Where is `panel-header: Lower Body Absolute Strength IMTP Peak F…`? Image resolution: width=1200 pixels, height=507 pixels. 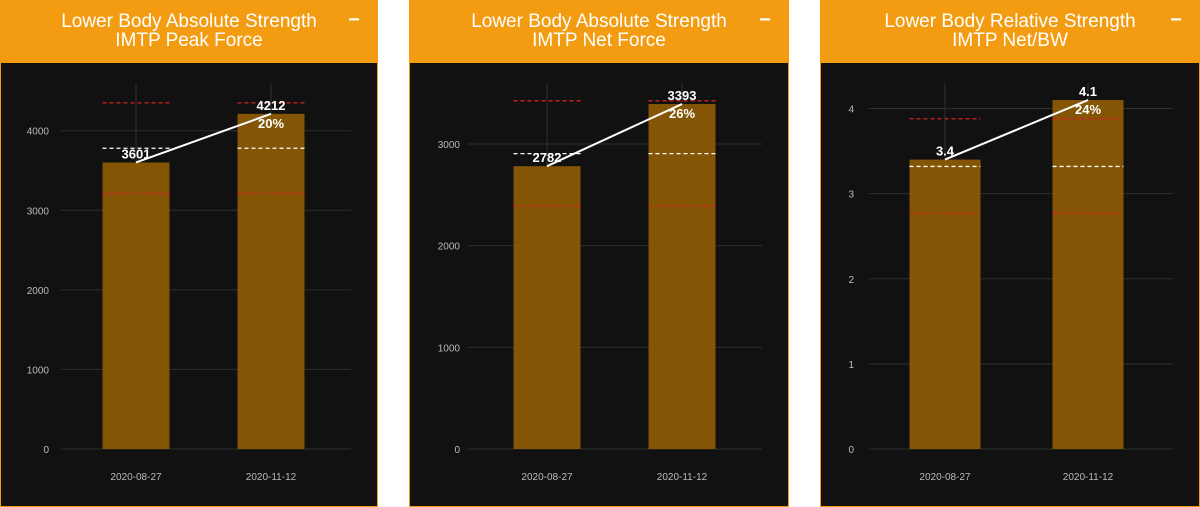 panel-header: Lower Body Absolute Strength IMTP Peak F… is located at coordinates (189, 32).